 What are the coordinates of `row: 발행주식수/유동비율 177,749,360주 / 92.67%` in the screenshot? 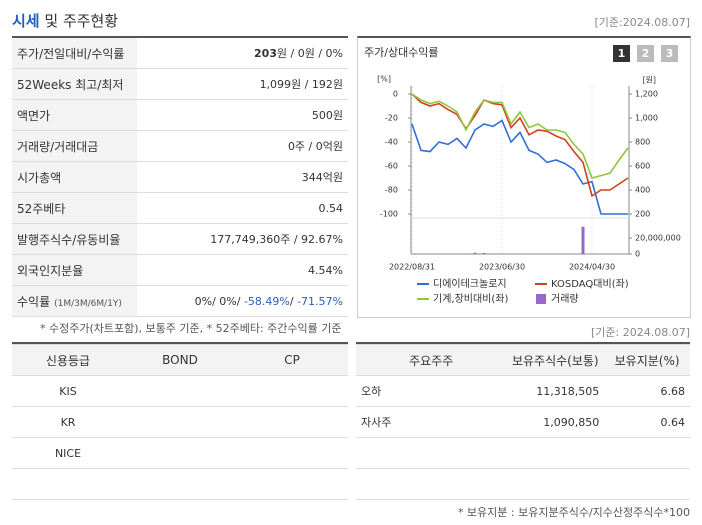 It's located at (180, 239).